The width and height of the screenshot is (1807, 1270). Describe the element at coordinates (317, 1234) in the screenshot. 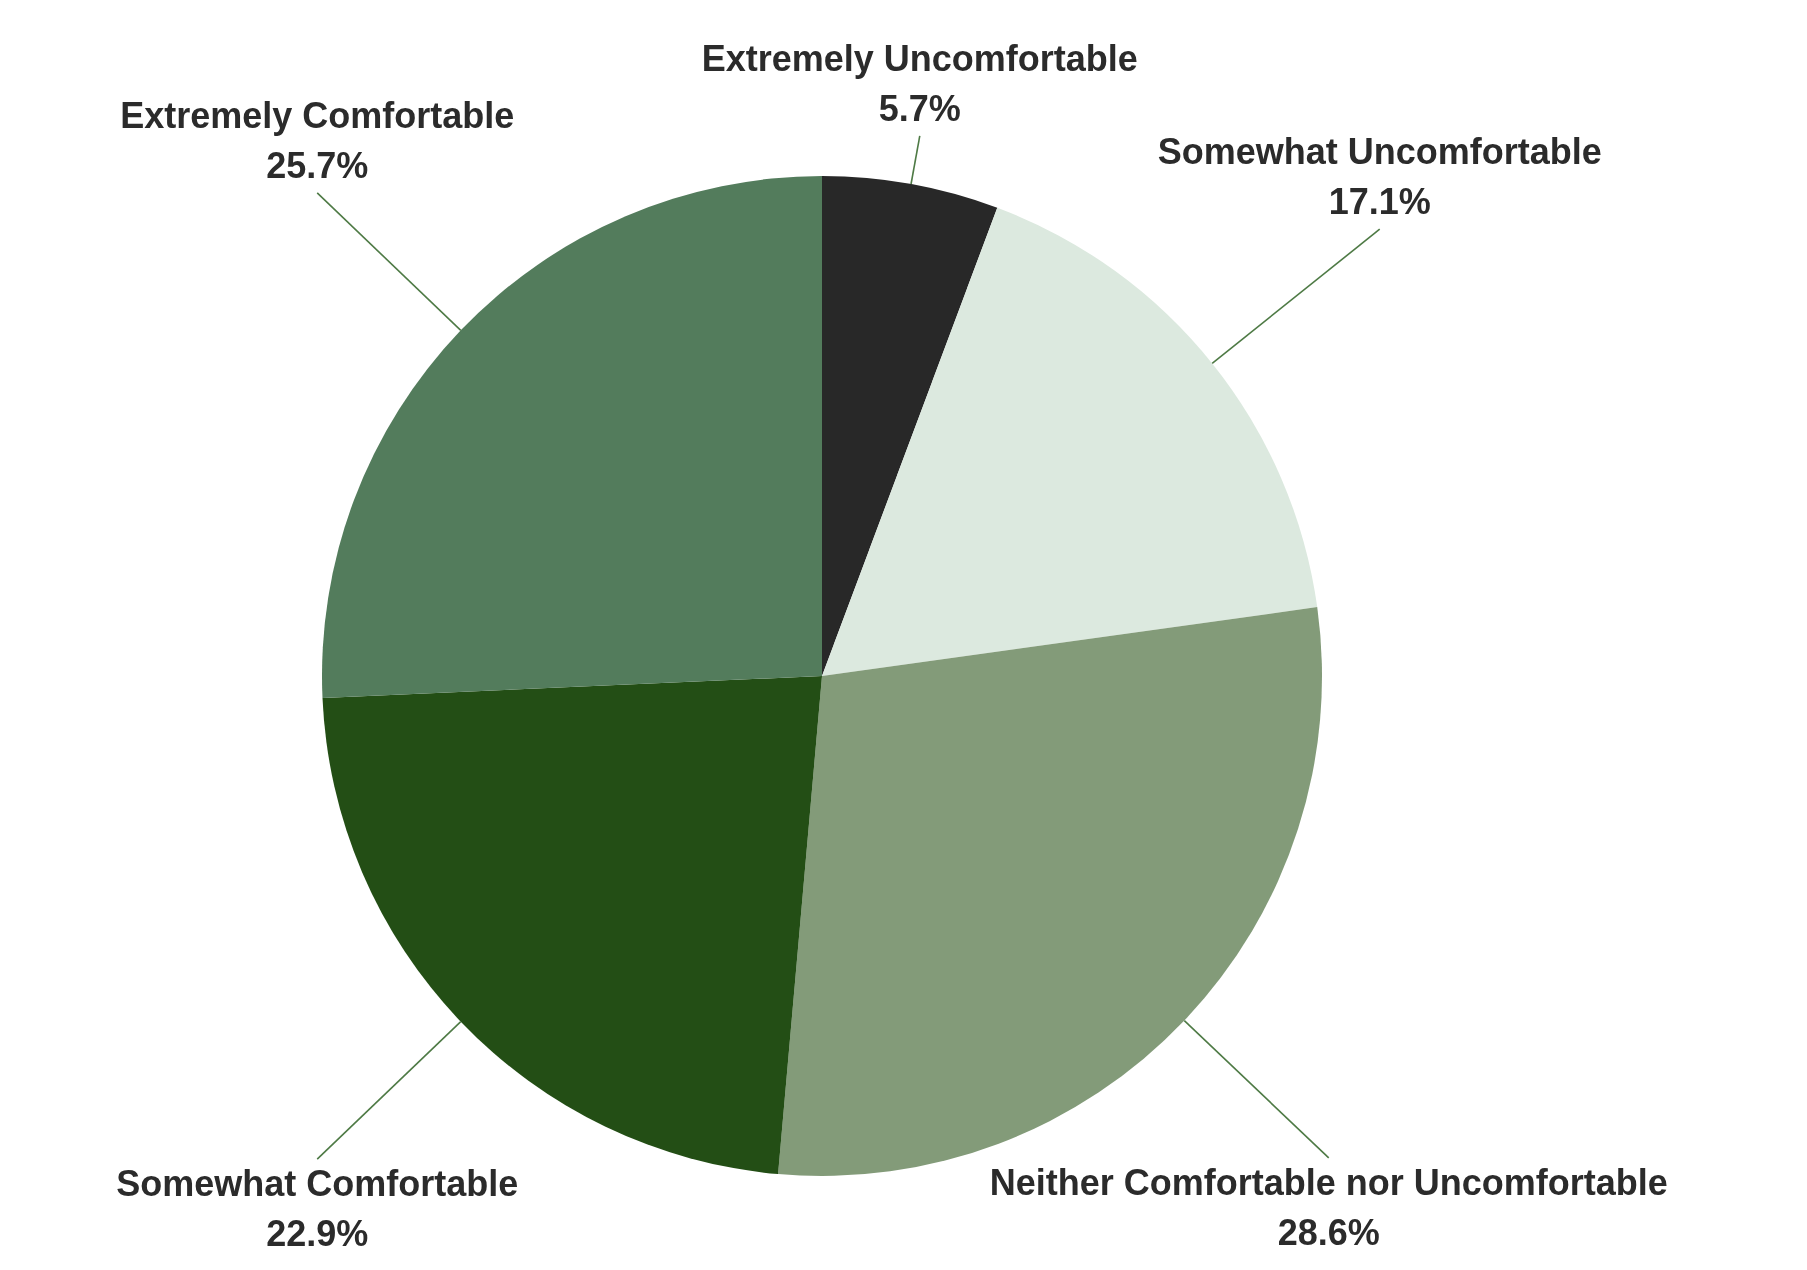

I see `data-label: 22.9%` at that location.